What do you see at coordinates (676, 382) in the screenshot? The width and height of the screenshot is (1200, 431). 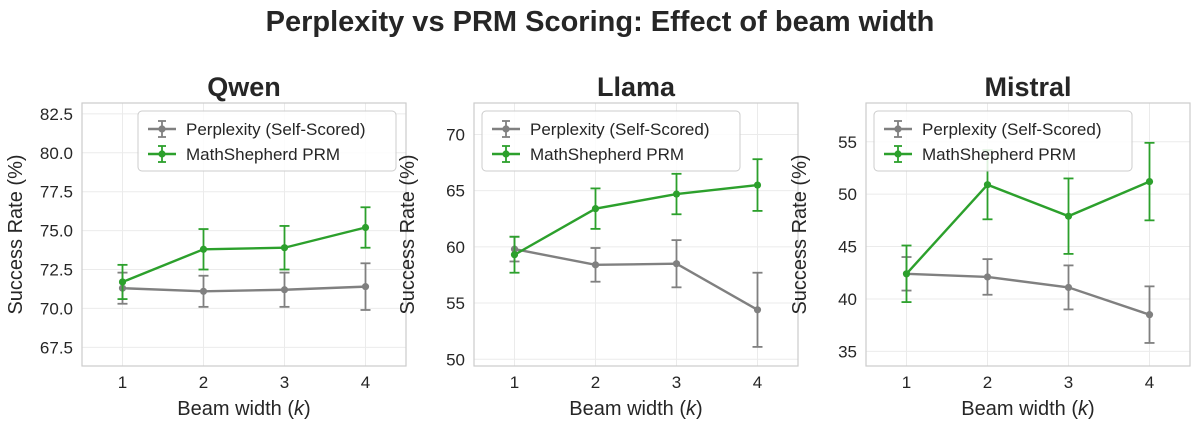 I see `llama-x-tick-label: 3` at bounding box center [676, 382].